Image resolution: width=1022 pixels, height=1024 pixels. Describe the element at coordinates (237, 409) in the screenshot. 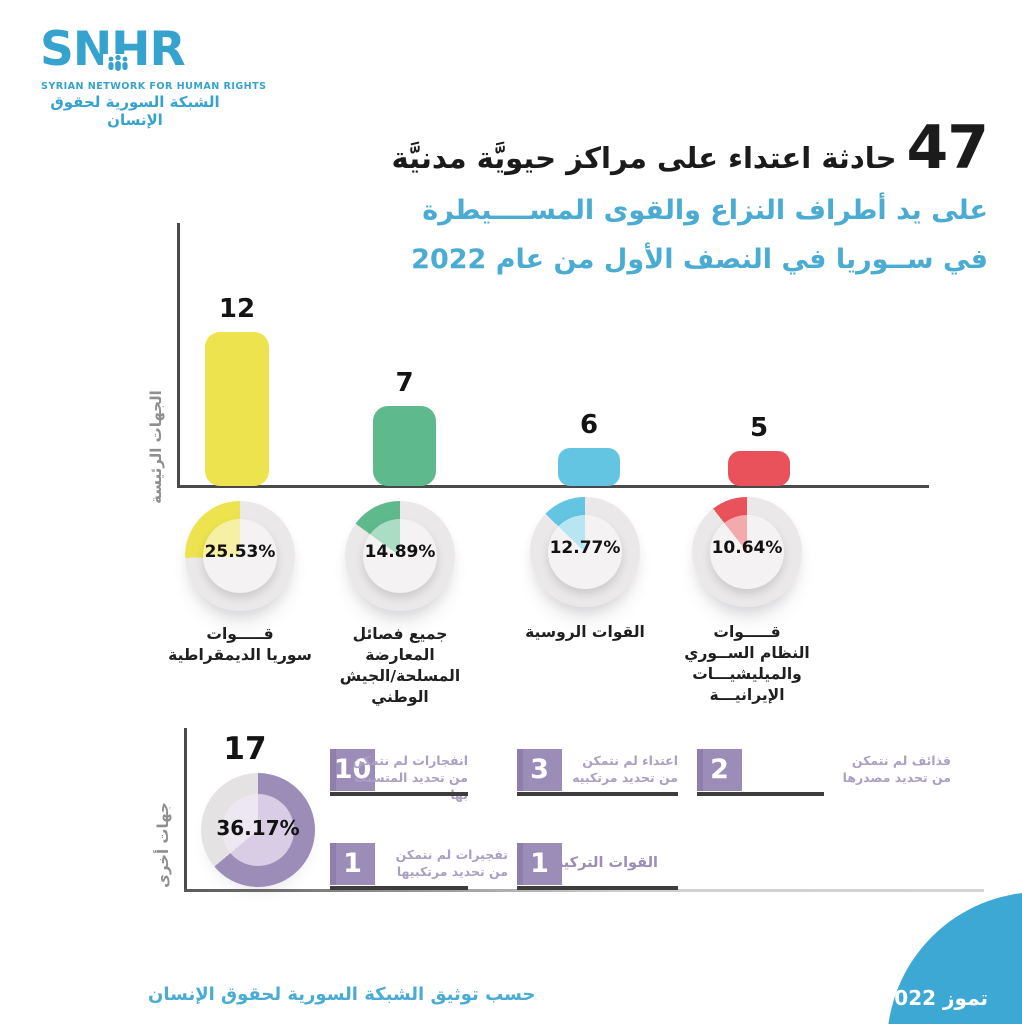

I see `bar-sdf` at that location.